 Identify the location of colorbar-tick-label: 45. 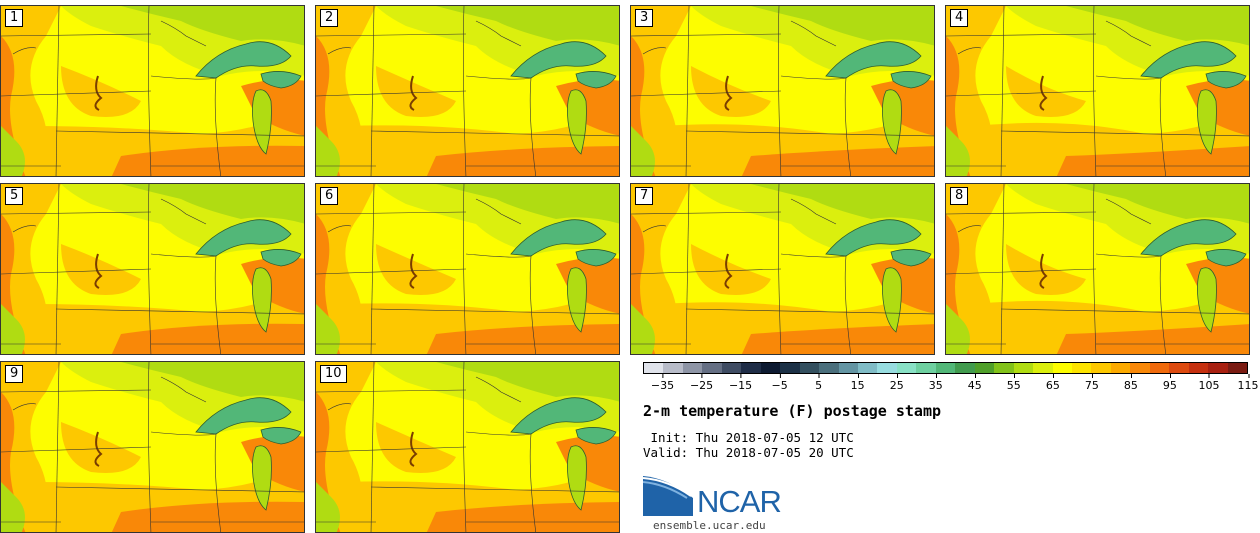
(974, 383).